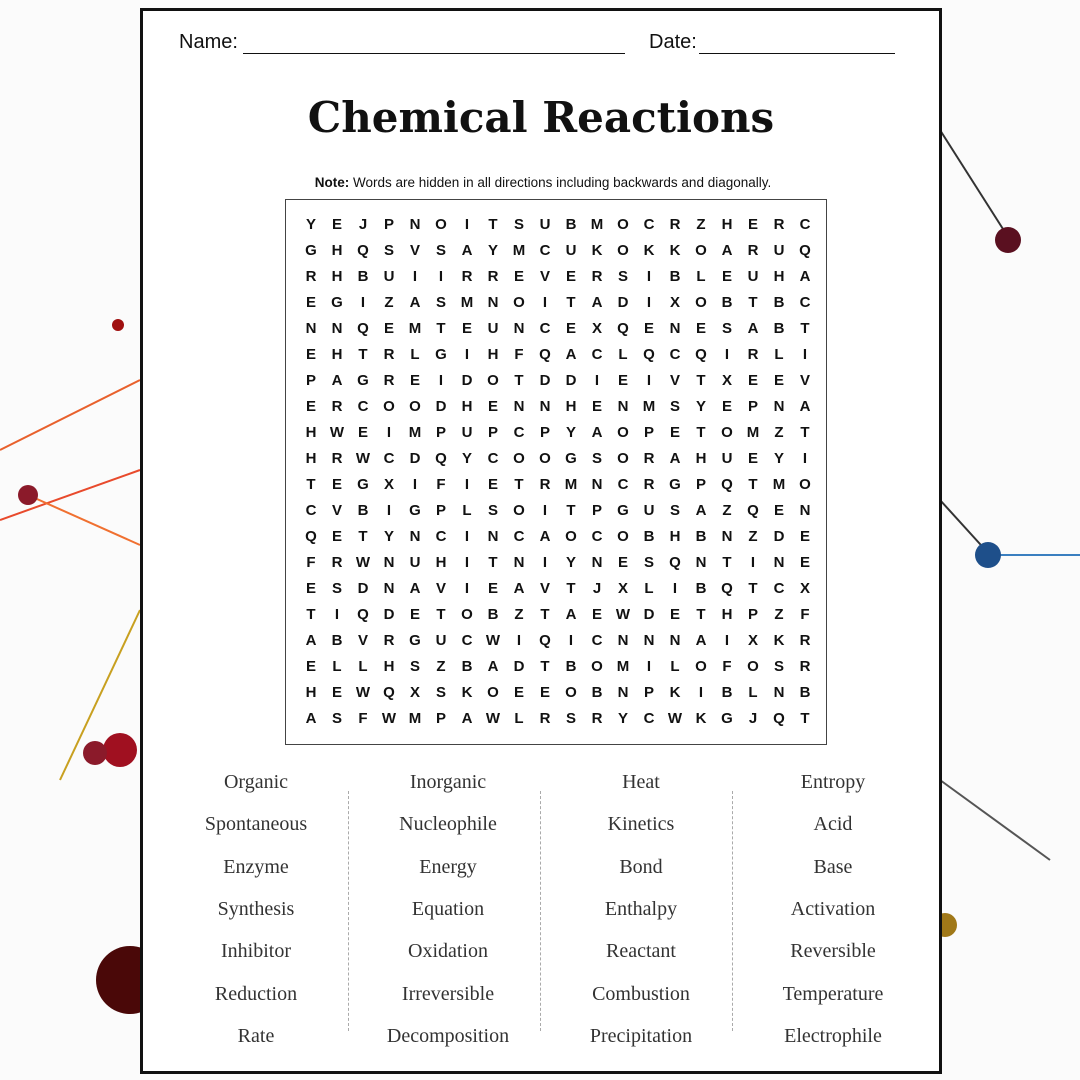 The image size is (1080, 1080). What do you see at coordinates (541, 117) in the screenshot?
I see `title: Chemical Reactions` at bounding box center [541, 117].